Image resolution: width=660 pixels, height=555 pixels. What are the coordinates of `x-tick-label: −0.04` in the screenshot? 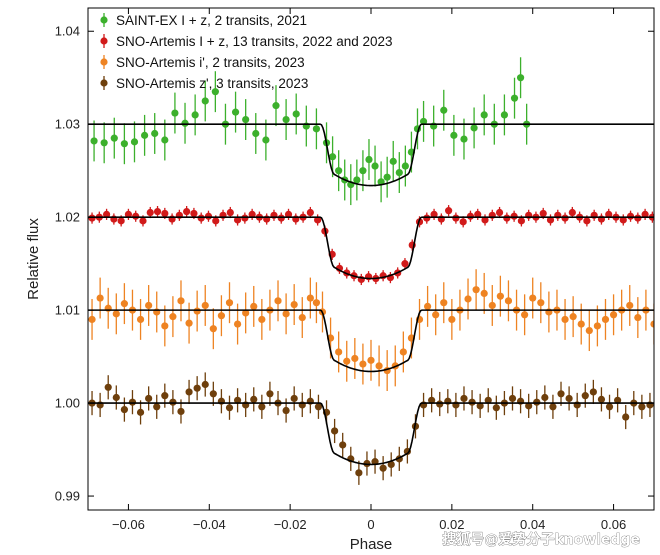 It's located at (209, 524).